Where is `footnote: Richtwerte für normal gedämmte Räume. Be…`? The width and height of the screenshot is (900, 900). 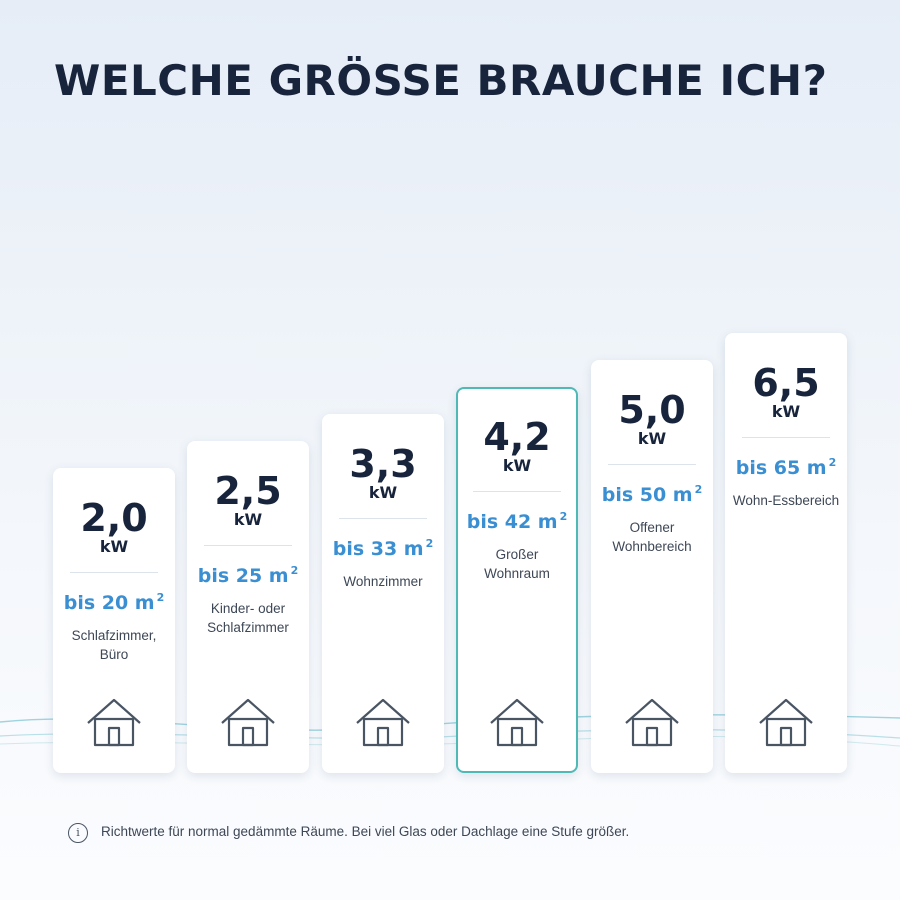 footnote: Richtwerte für normal gedämmte Räume. Be… is located at coordinates (365, 831).